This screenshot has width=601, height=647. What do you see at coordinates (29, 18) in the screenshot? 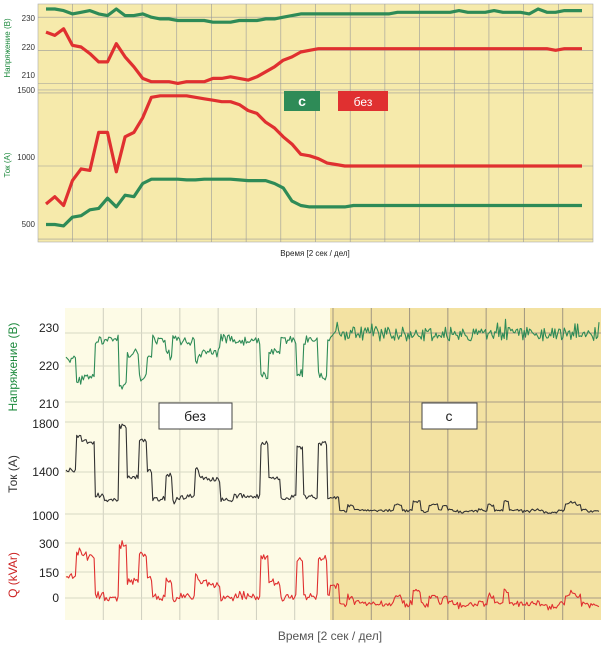
I see `top-ytick-230: 230` at bounding box center [29, 18].